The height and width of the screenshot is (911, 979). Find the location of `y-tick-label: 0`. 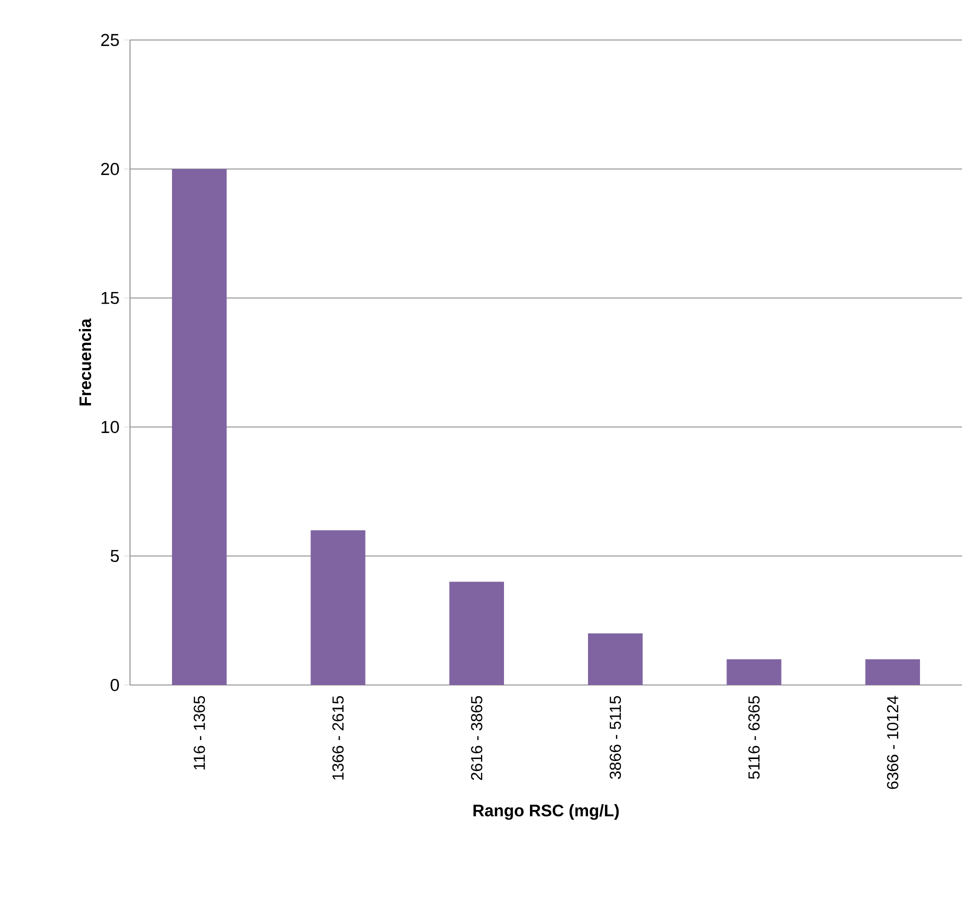

y-tick-label: 0 is located at coordinates (114, 685).